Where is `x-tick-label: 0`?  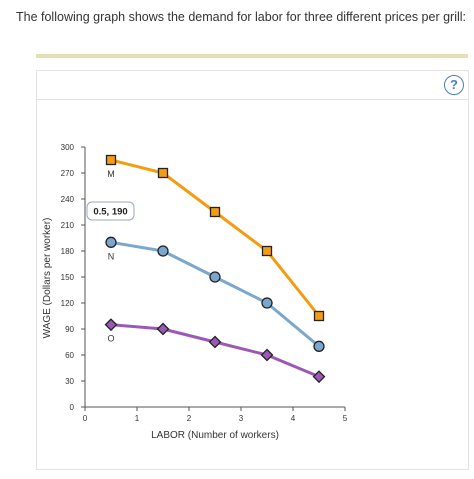 x-tick-label: 0 is located at coordinates (85, 418).